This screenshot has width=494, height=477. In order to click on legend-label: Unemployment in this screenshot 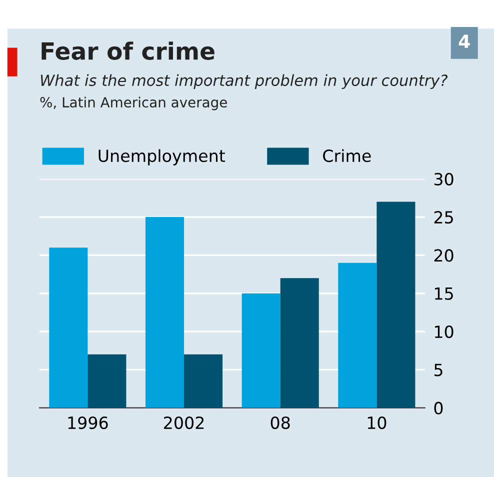, I will do `click(162, 157)`.